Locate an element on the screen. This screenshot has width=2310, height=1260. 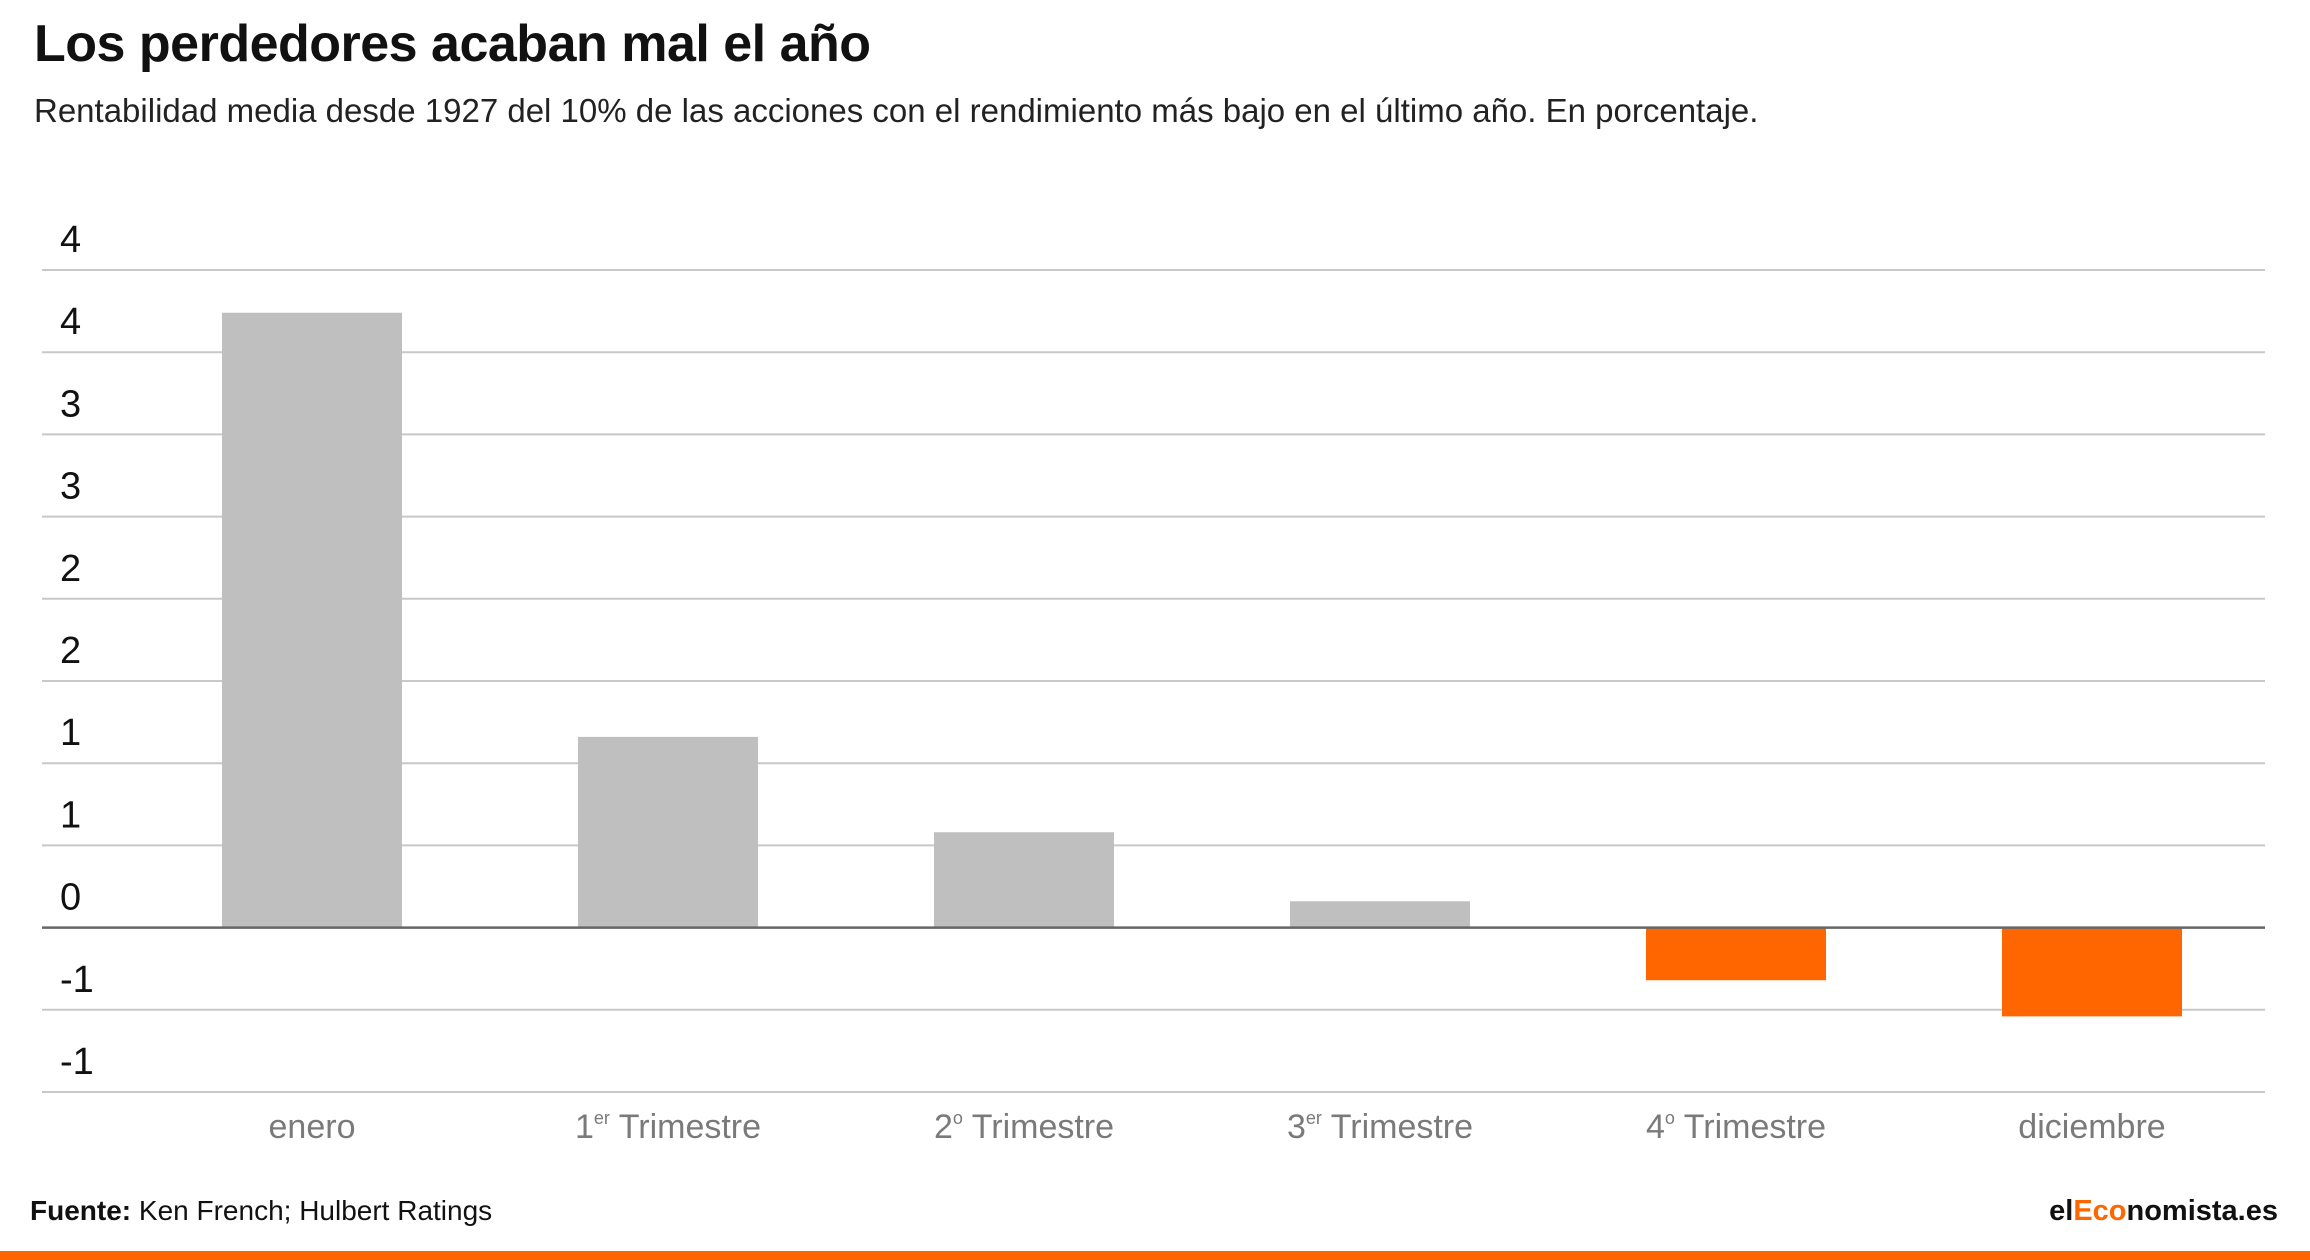
x-tick-main: diciembre is located at coordinates (2091, 1127).